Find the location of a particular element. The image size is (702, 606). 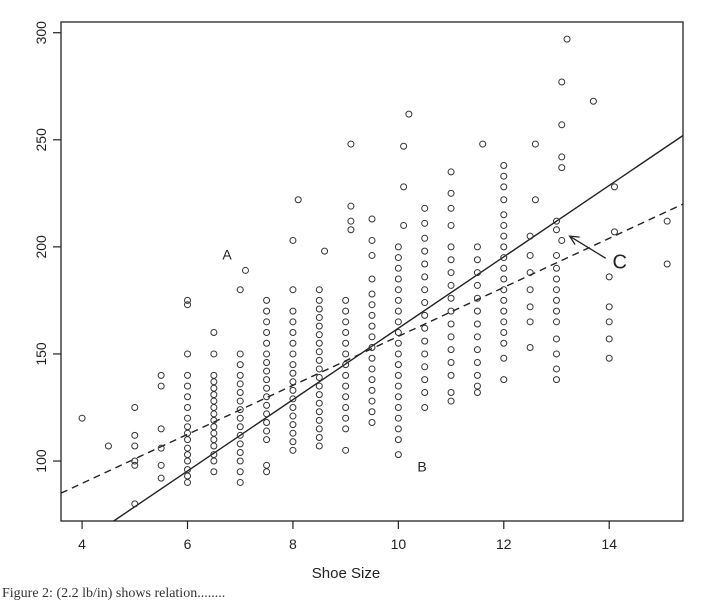

annotation-a: A is located at coordinates (227, 255).